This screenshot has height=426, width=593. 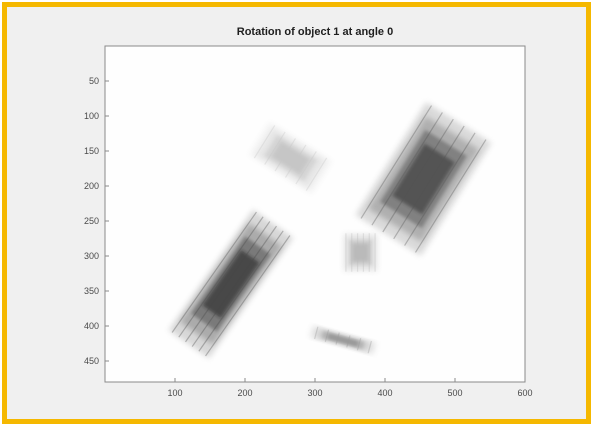 I want to click on chart-title: Rotation of object 1 at angle 0, so click(x=315, y=32).